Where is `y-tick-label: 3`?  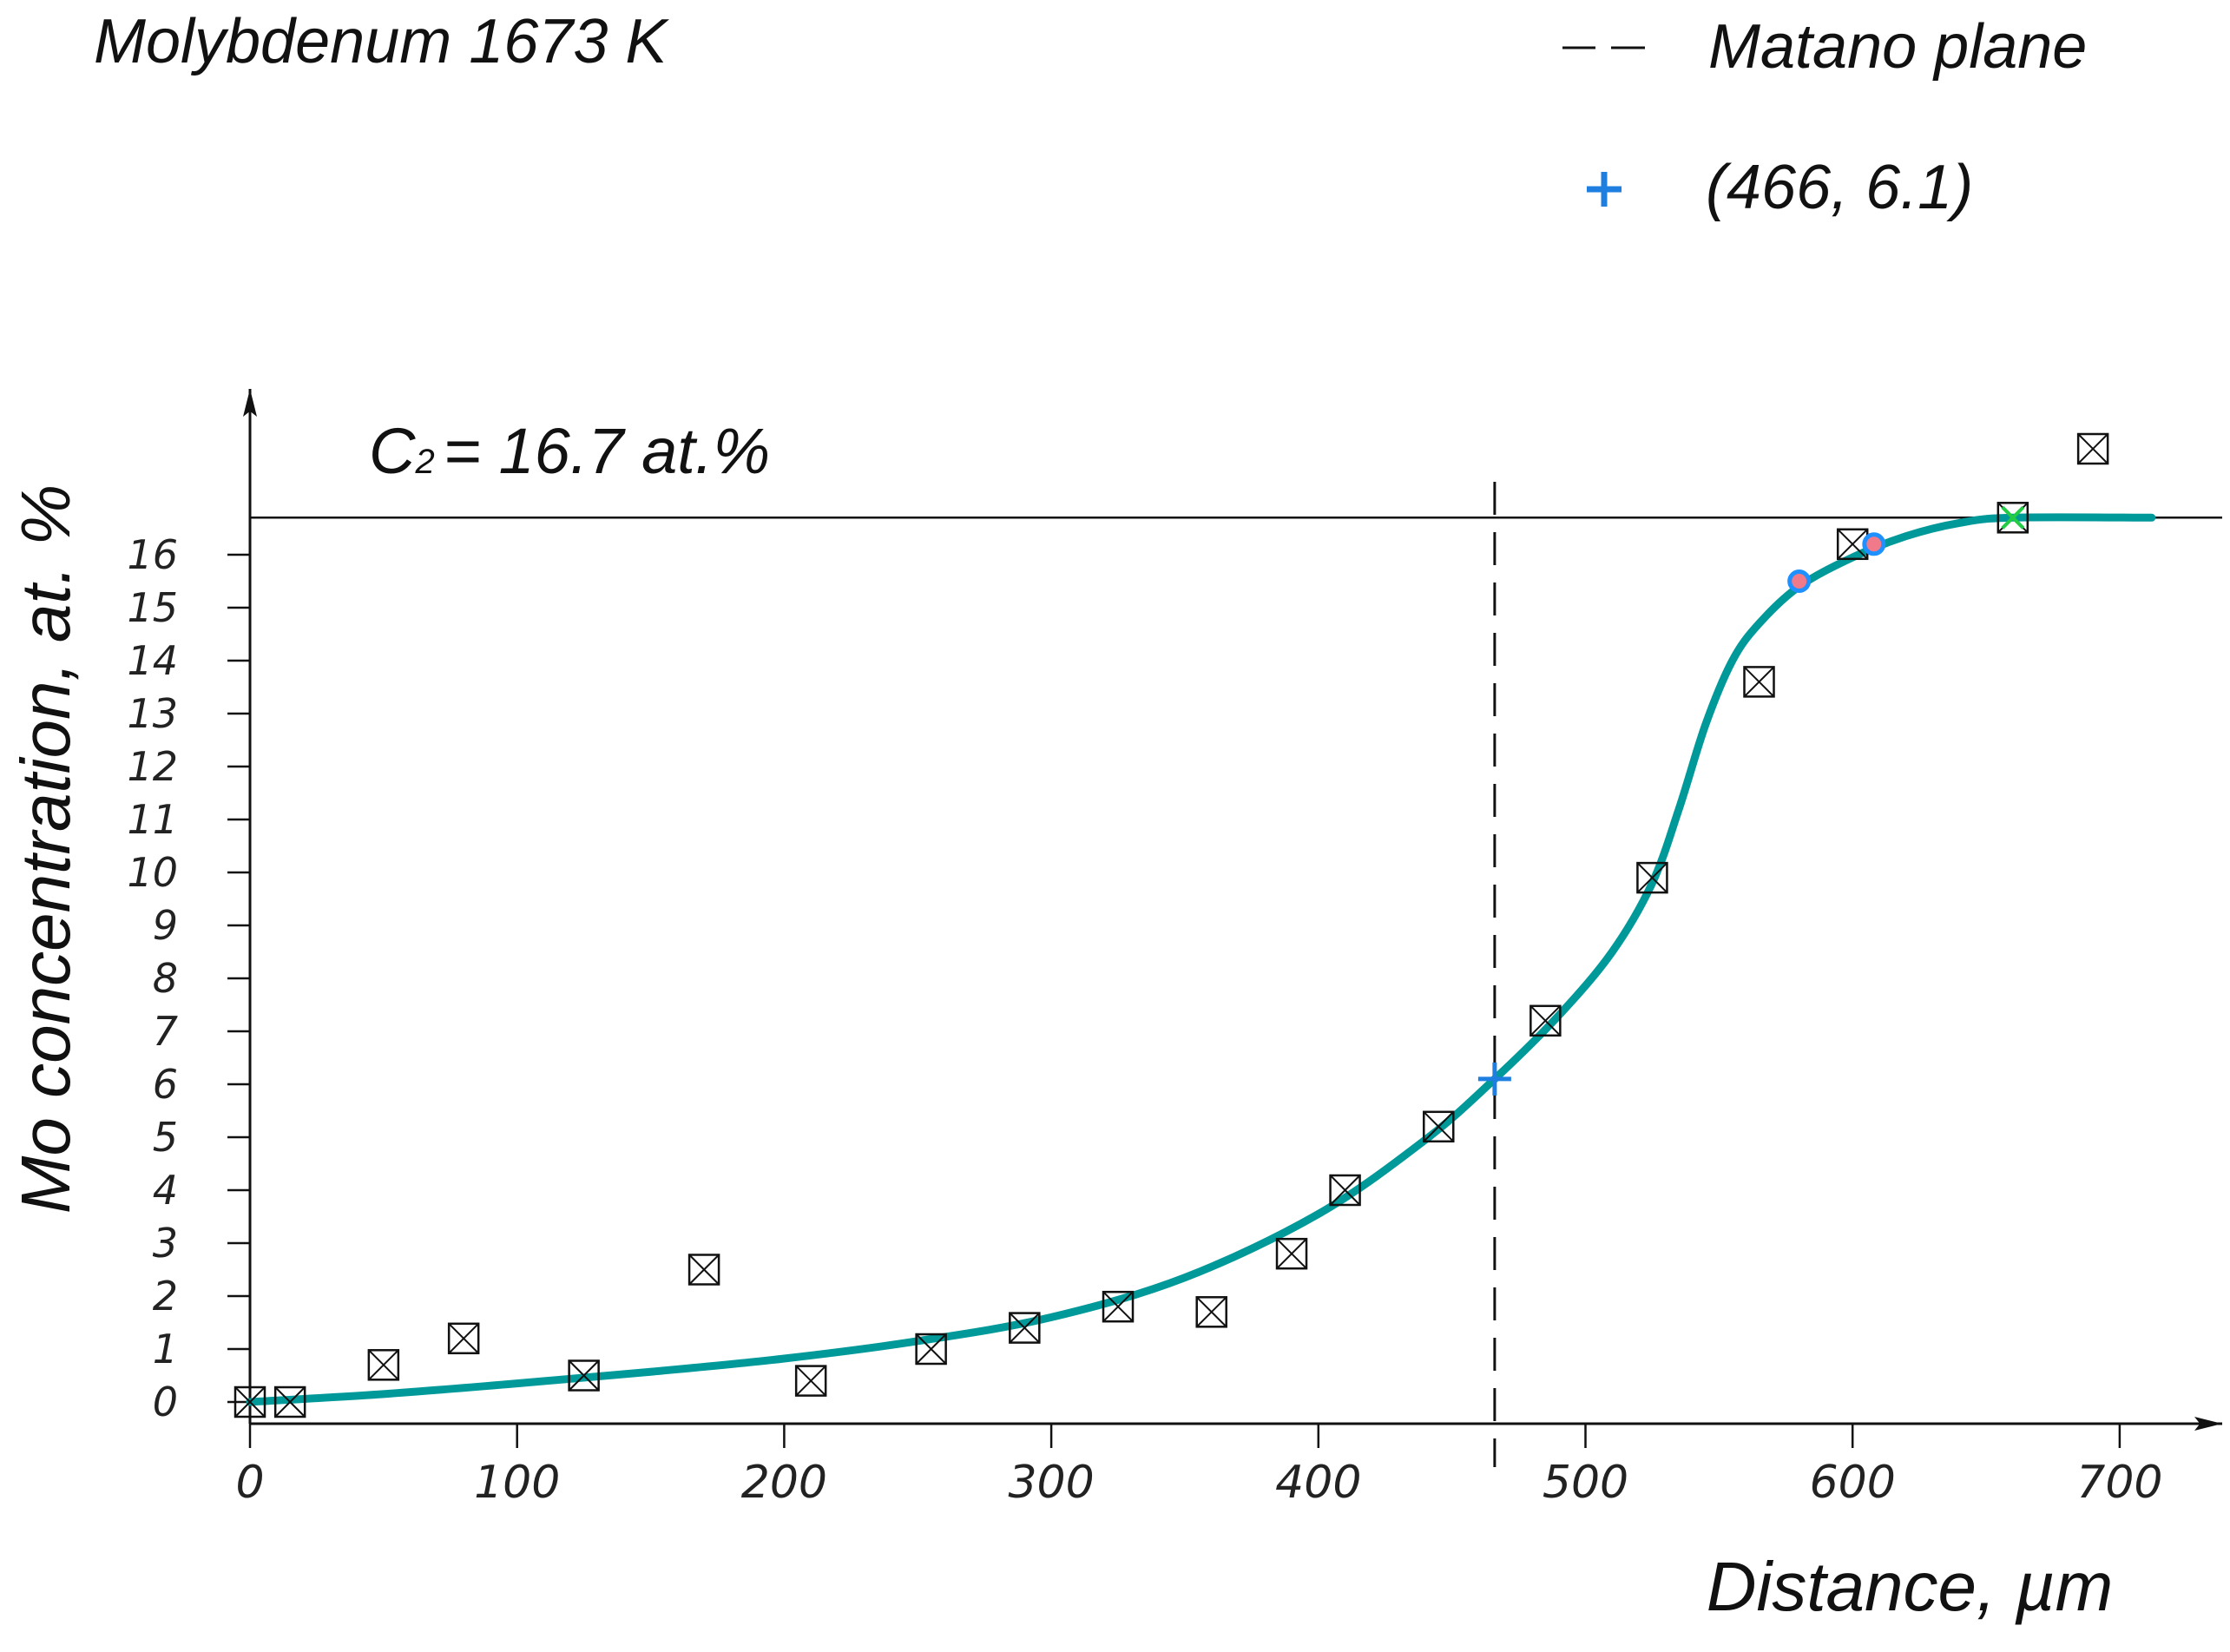 y-tick-label: 3 is located at coordinates (165, 1243).